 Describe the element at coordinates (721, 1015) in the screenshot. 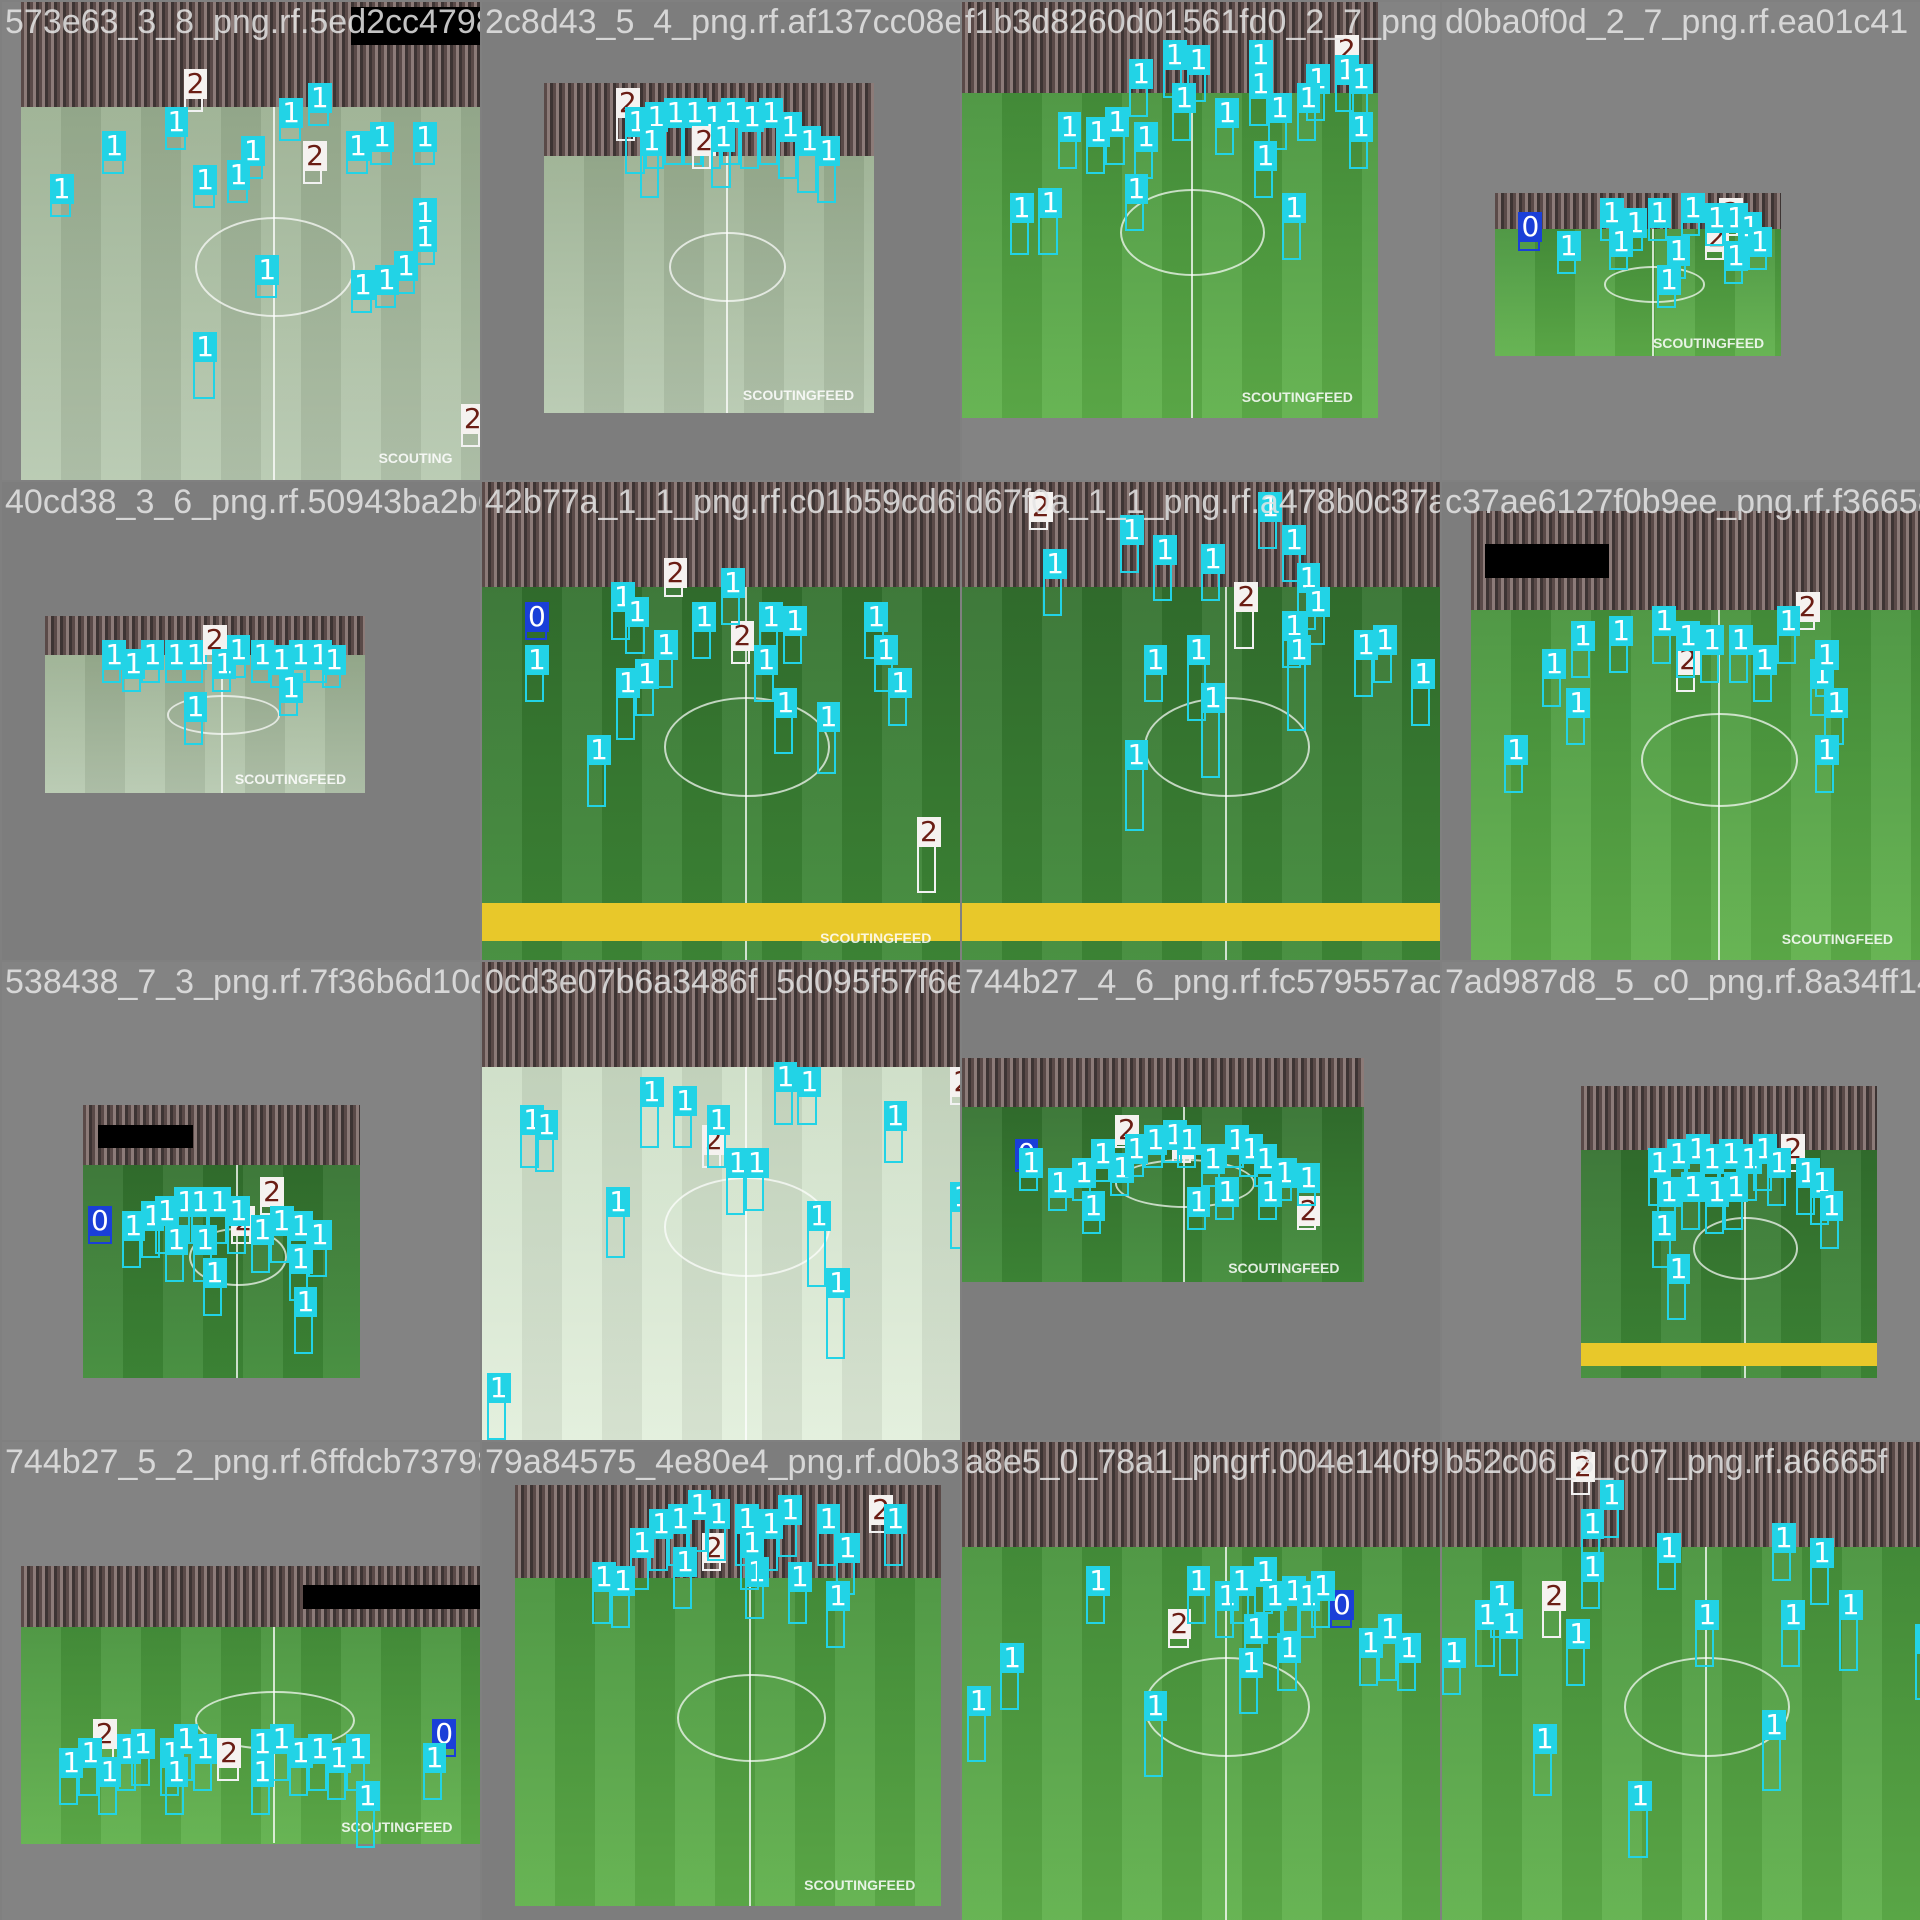

I see `stadium-crowd` at that location.